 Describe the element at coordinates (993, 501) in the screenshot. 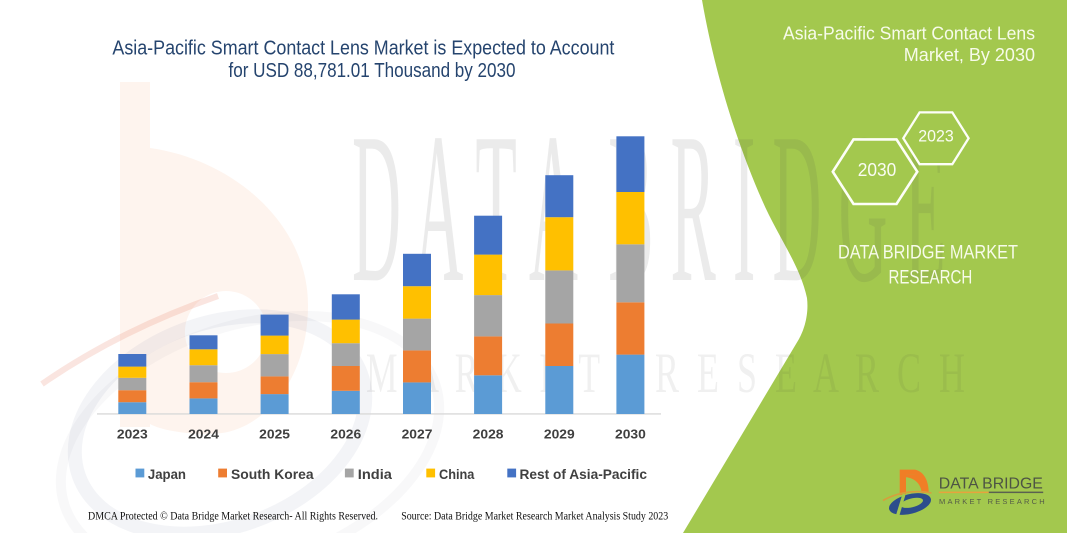

I see `svg-text: MARKET RESEARCH` at that location.